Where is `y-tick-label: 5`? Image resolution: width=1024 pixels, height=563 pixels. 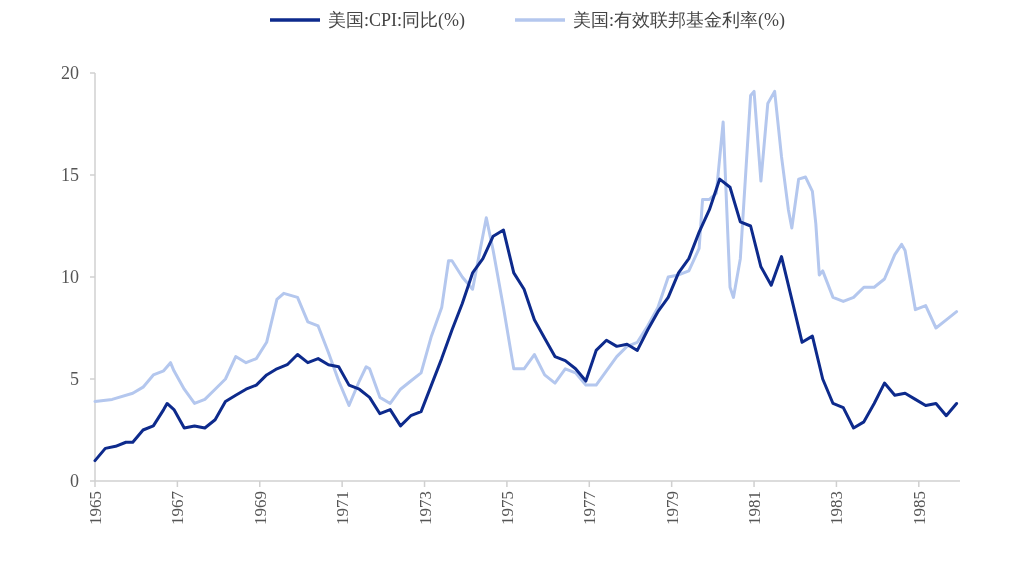 y-tick-label: 5 is located at coordinates (74, 379).